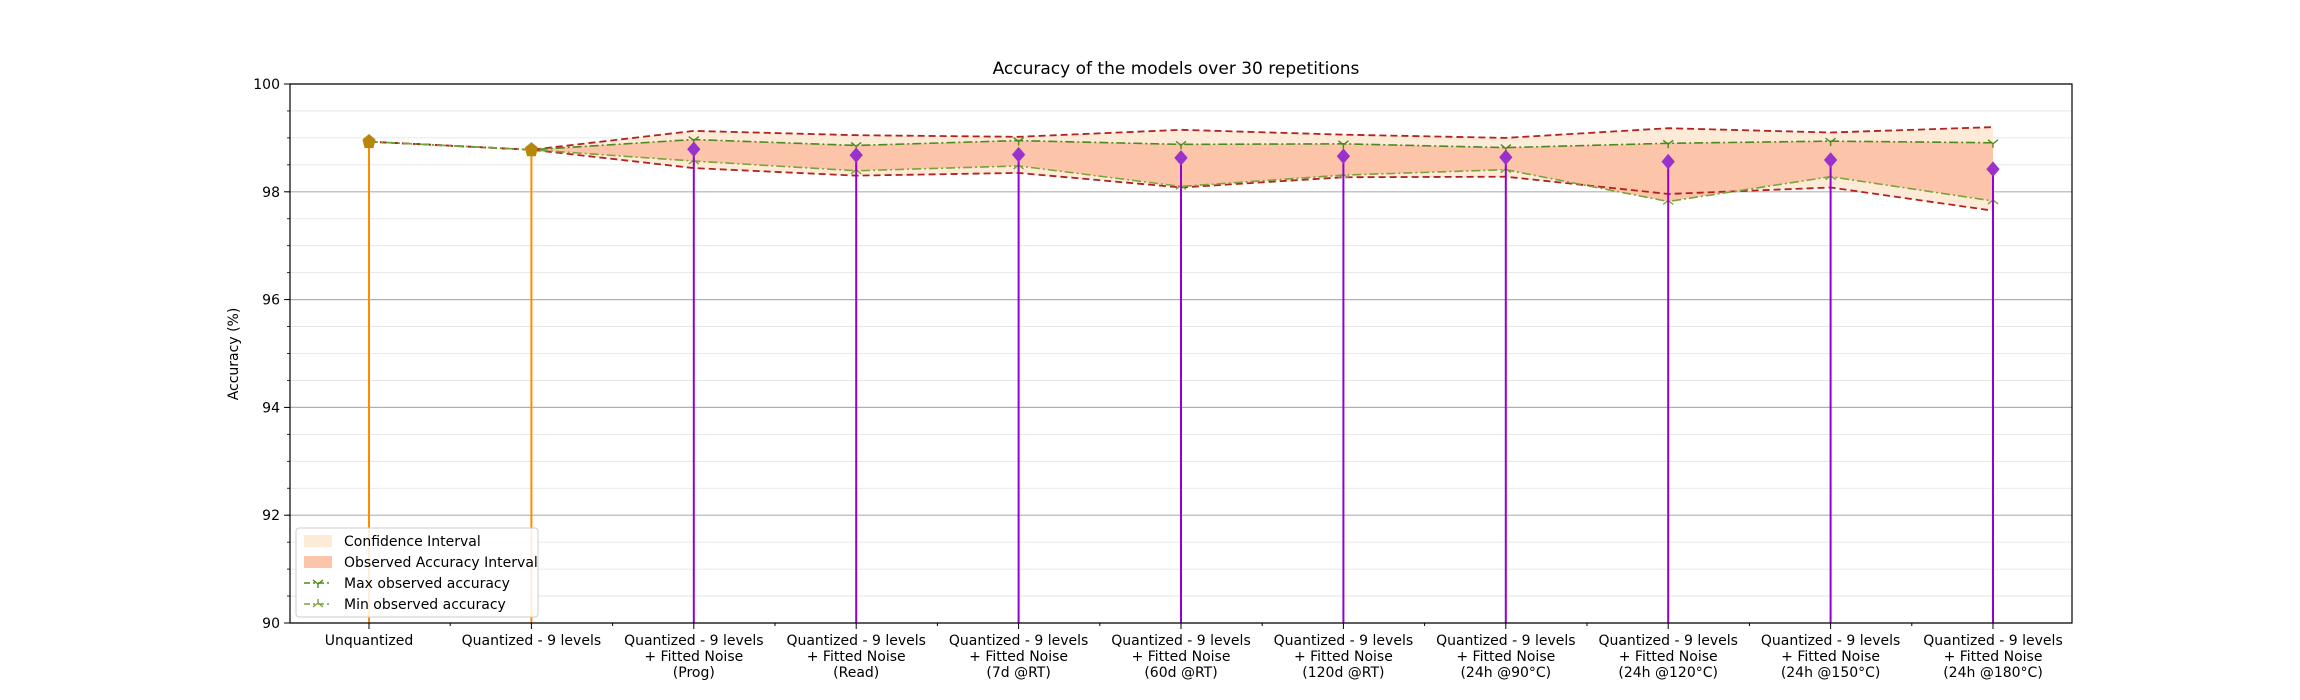 This screenshot has width=2300, height=700. I want to click on x-tick-label-line: (Prog), so click(694, 673).